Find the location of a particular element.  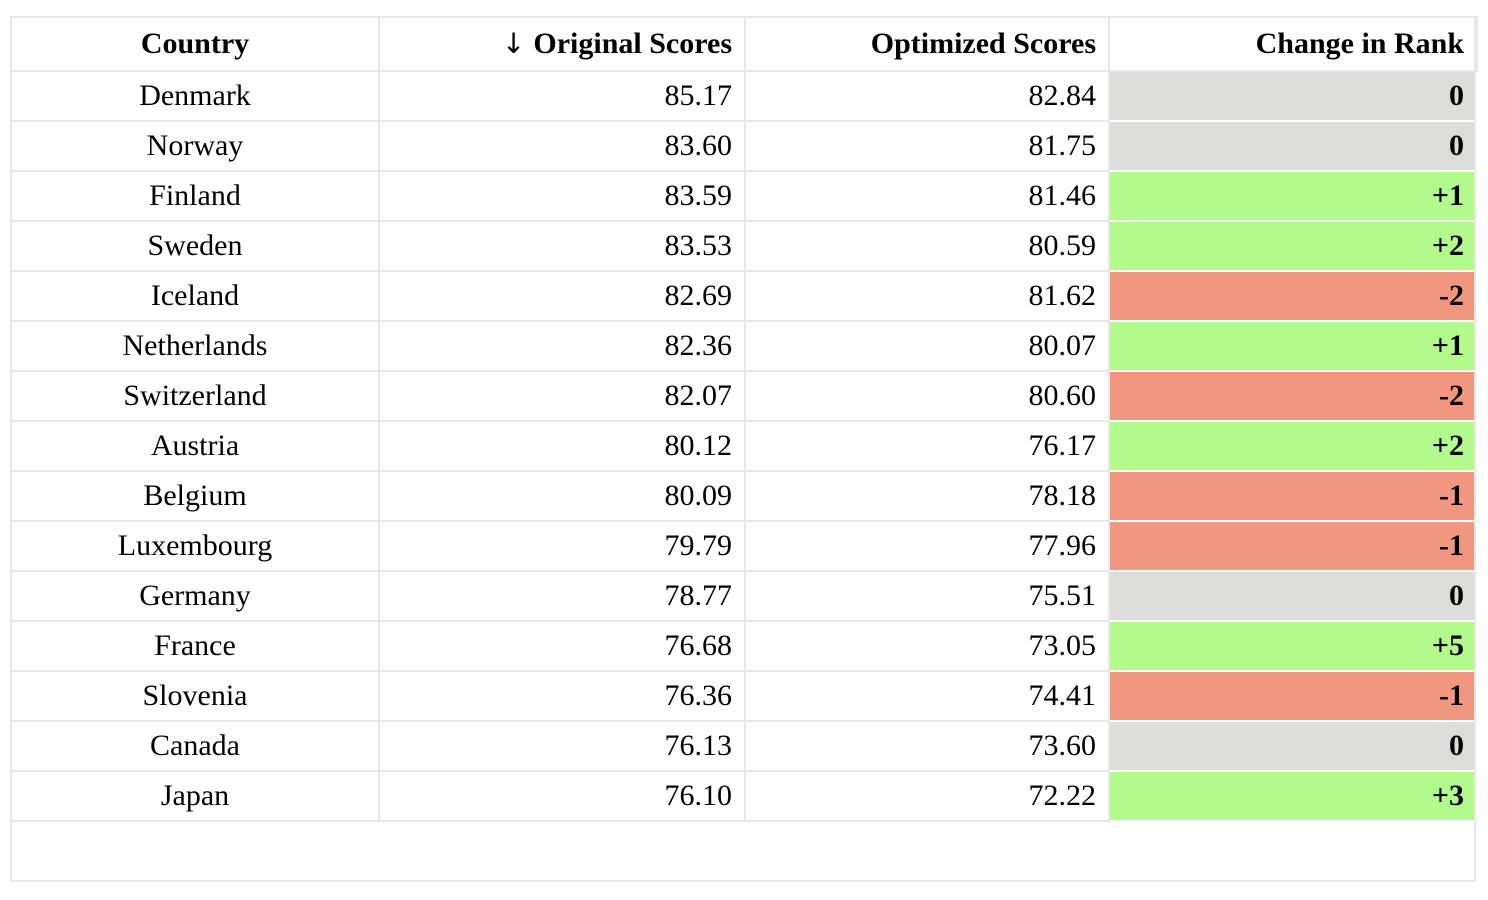

table-row: Denmark 85.17 82.84 0 is located at coordinates (744, 96).